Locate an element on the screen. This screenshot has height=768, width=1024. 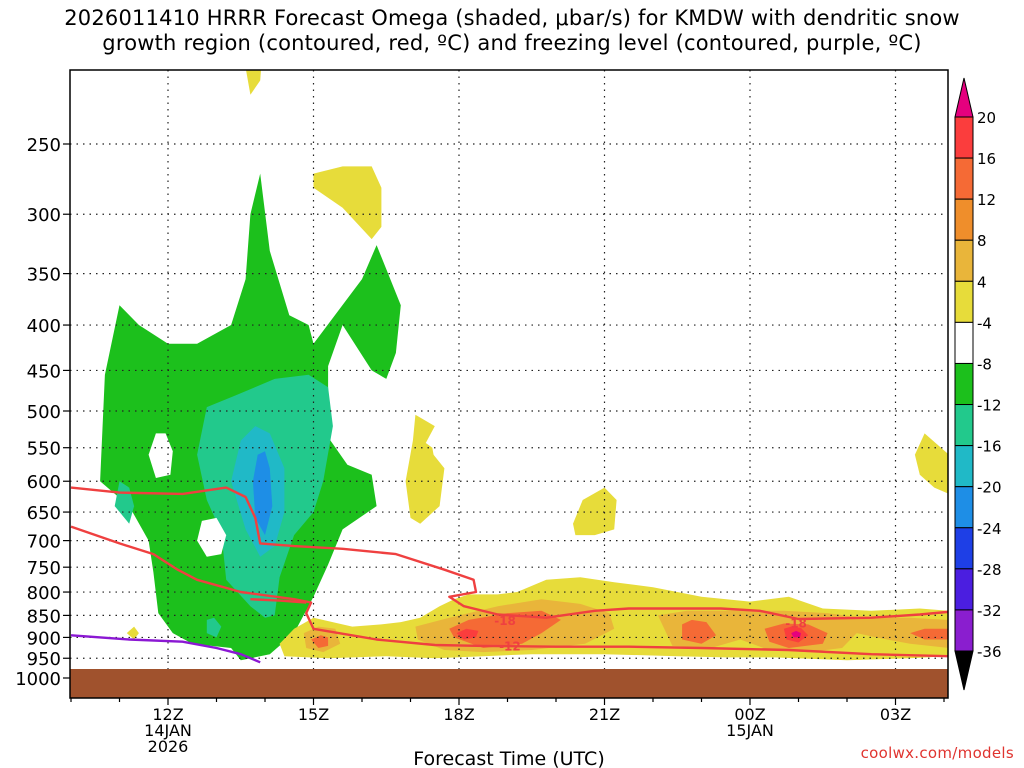
y-tick-label-900: 900 is located at coordinates (44, 638).